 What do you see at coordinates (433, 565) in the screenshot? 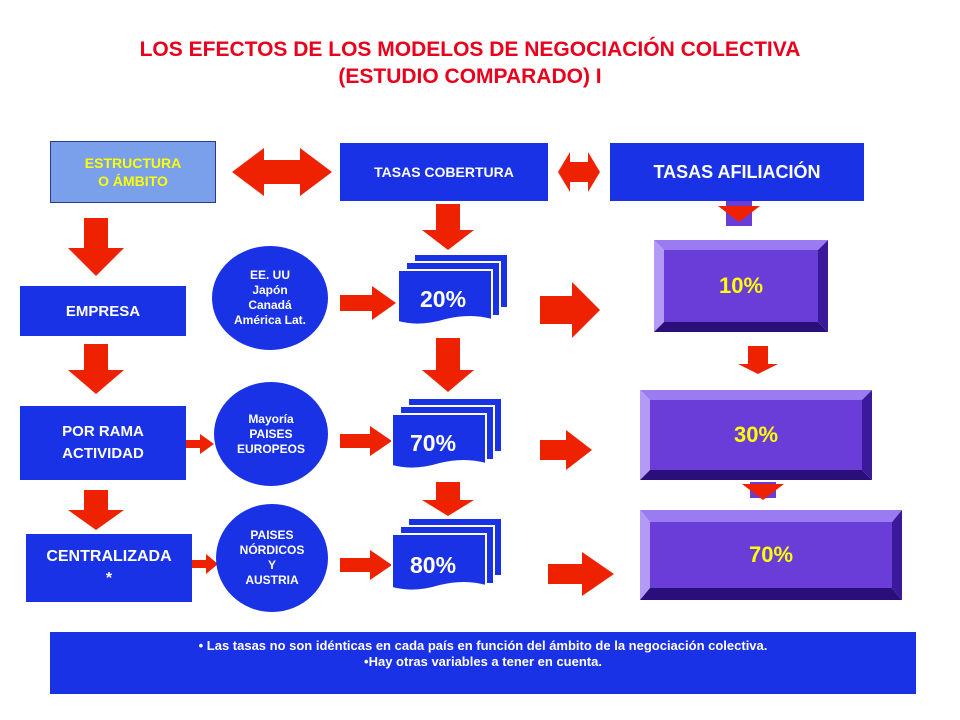
I see `coverage-value-centralizada: 80%` at bounding box center [433, 565].